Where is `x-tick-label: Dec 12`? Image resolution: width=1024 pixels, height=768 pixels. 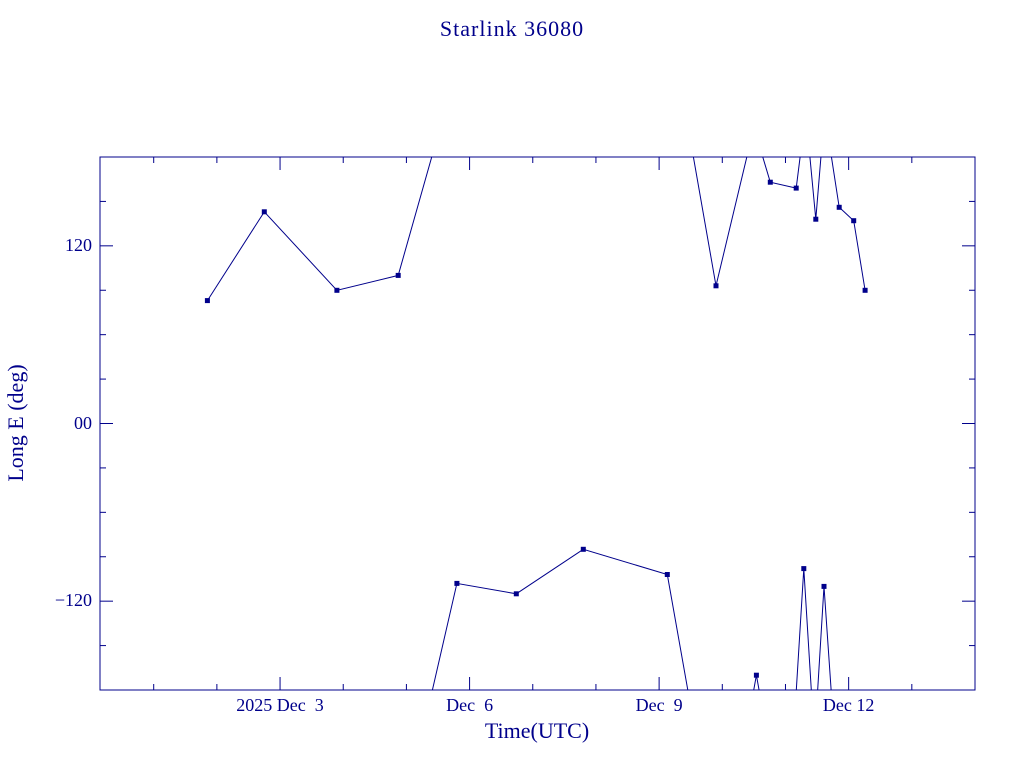
x-tick-label: Dec 12 is located at coordinates (848, 705).